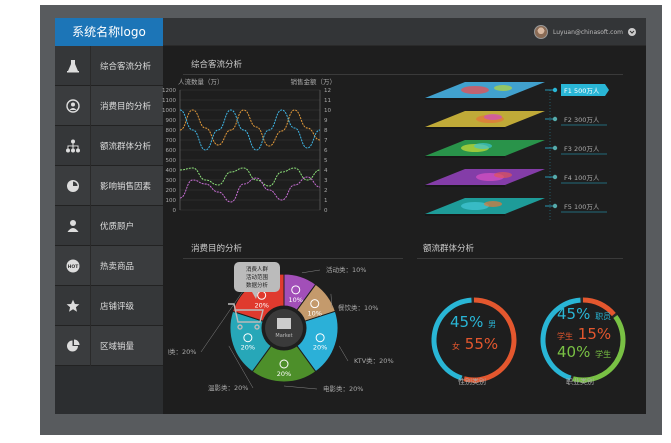 Image resolution: width=671 pixels, height=443 pixels. Describe the element at coordinates (315, 304) in the screenshot. I see `fork-knife-icon` at that location.